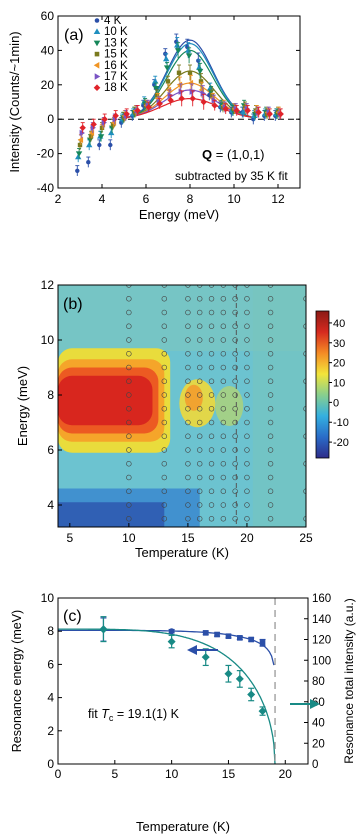 This screenshot has width=357, height=835. What do you see at coordinates (58, 774) in the screenshot?
I see `x-tick-label: 0` at bounding box center [58, 774].